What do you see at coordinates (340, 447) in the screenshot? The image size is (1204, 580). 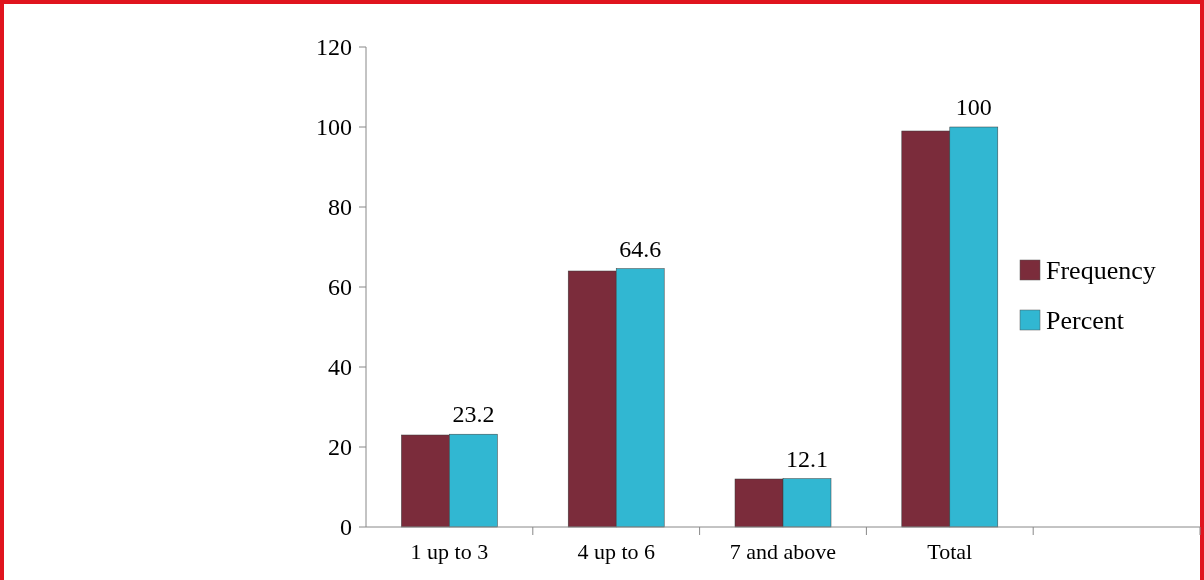 I see `y-tick-label: 20` at bounding box center [340, 447].